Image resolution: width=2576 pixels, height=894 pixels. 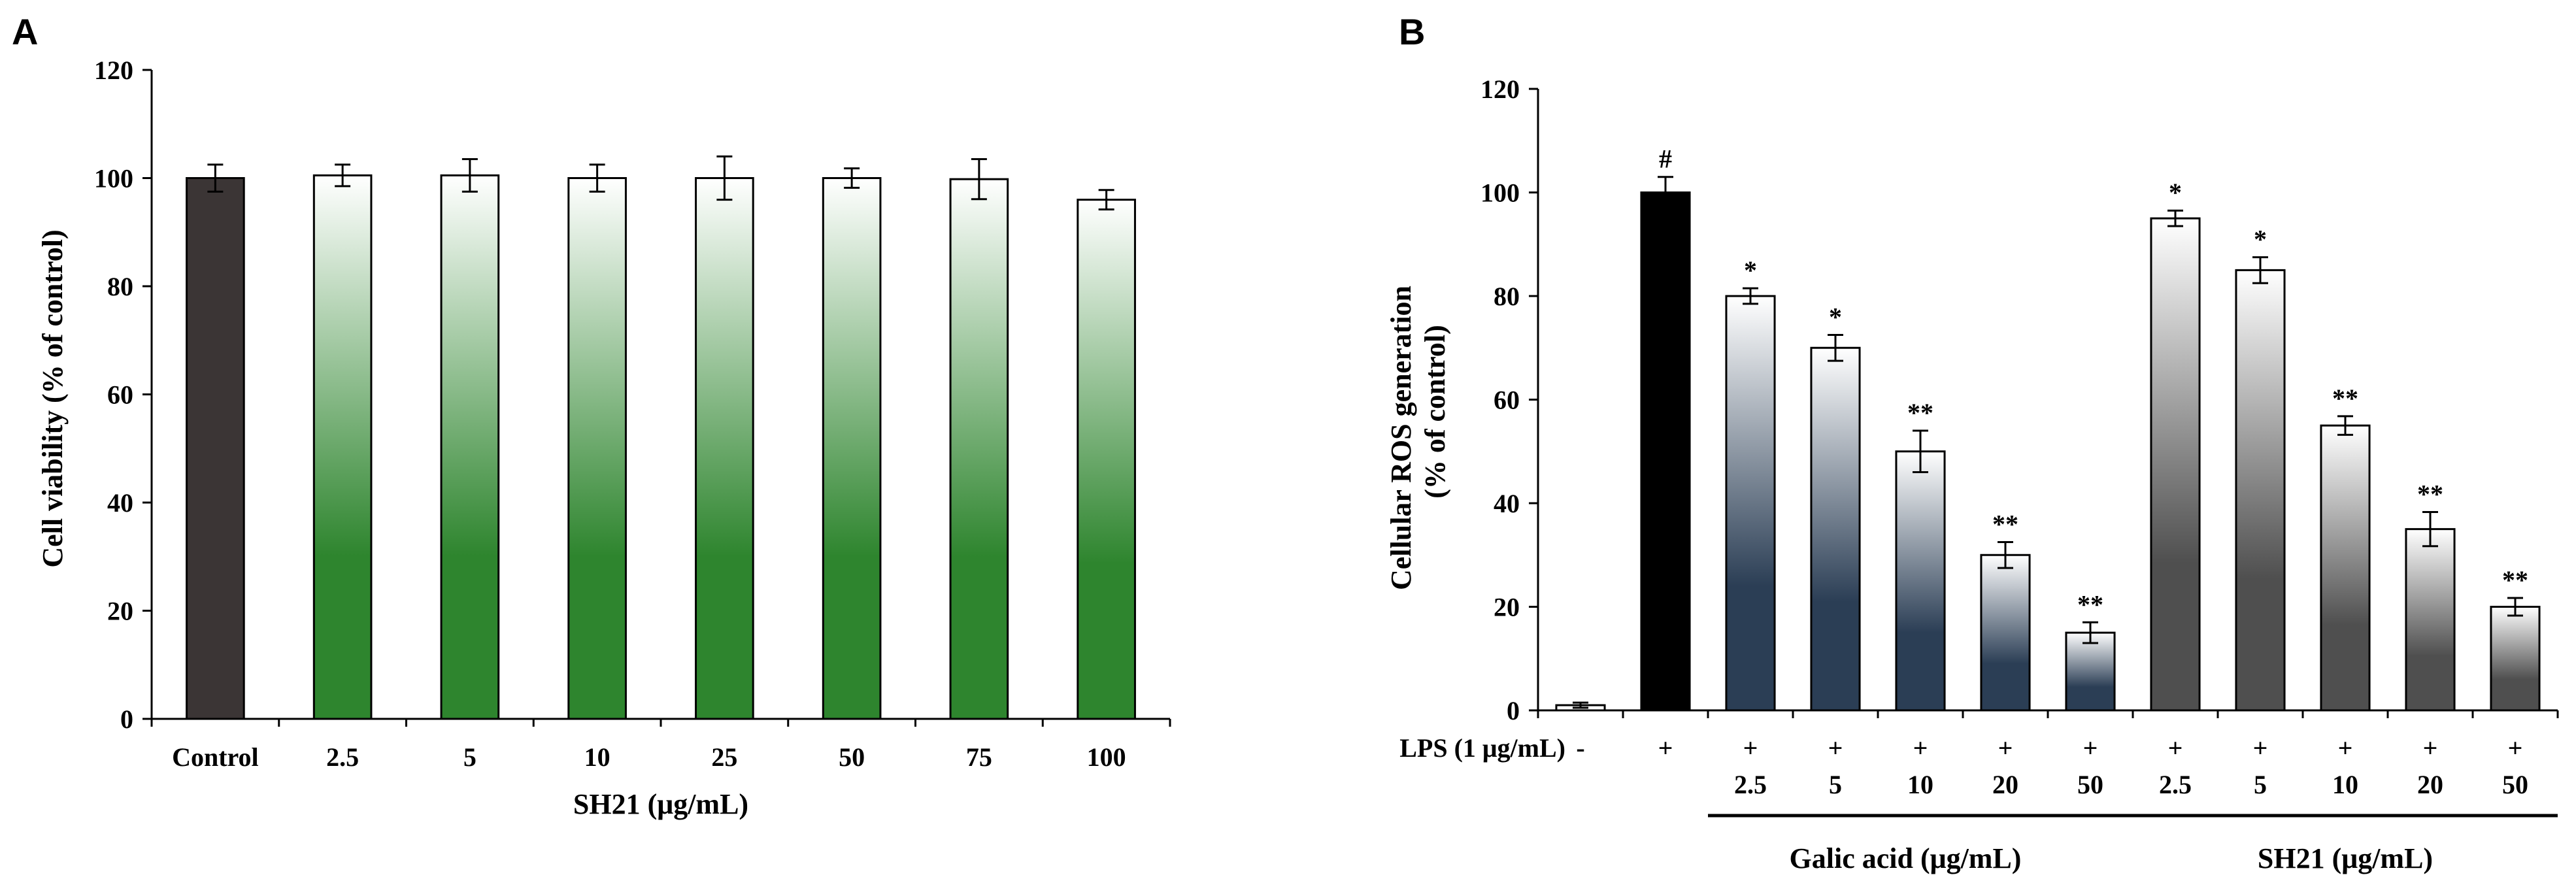 What do you see at coordinates (120, 503) in the screenshot?
I see `panel-a-ytick-label: 40` at bounding box center [120, 503].